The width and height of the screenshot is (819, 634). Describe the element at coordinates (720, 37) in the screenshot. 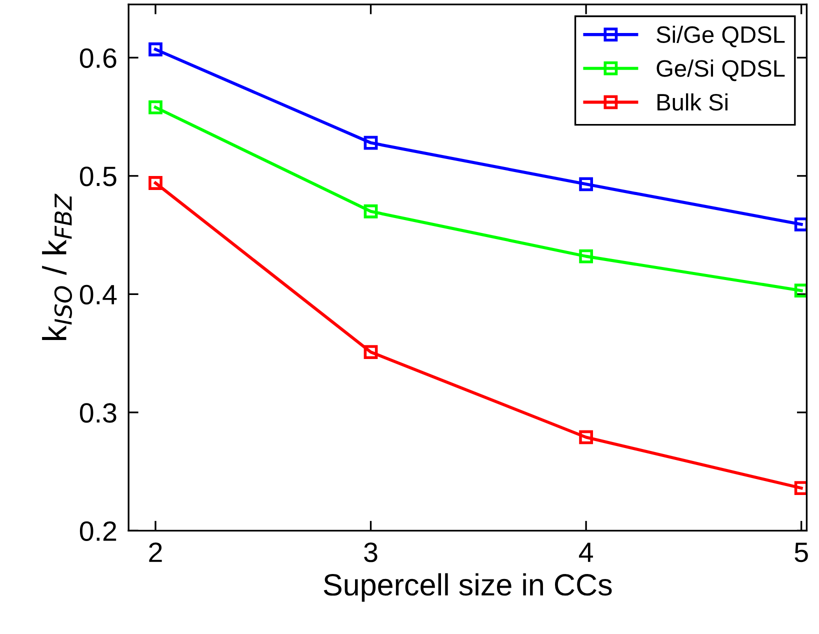

I see `legend-label: Si/Ge QDSL` at that location.